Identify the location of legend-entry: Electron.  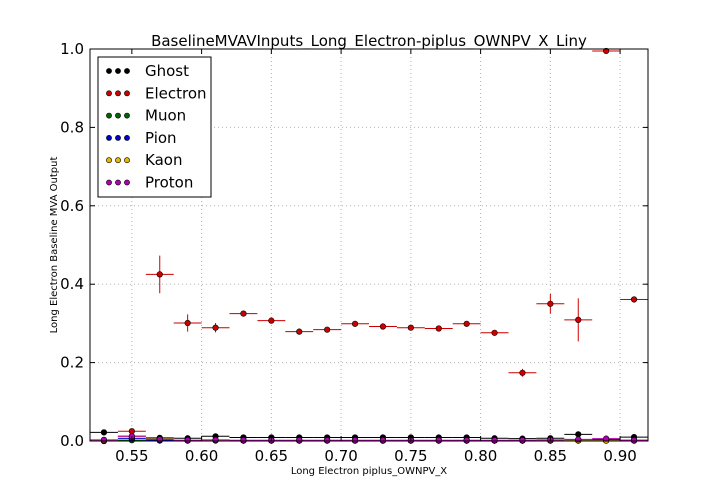
(156, 93).